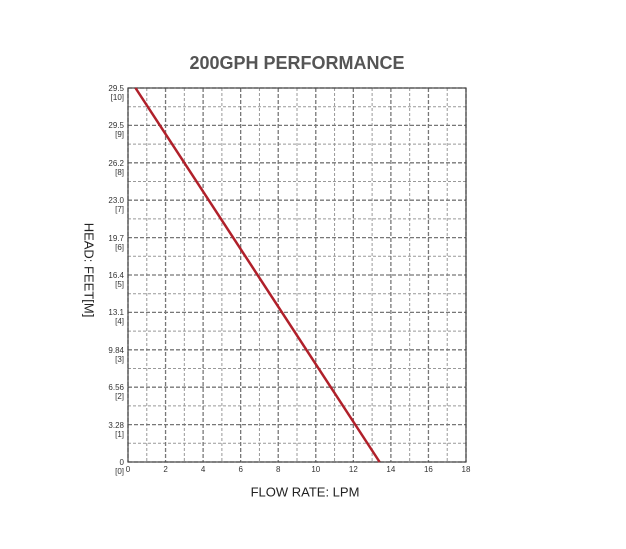  Describe the element at coordinates (116, 242) in the screenshot. I see `y-tick-label: 19.7 [6]` at that location.